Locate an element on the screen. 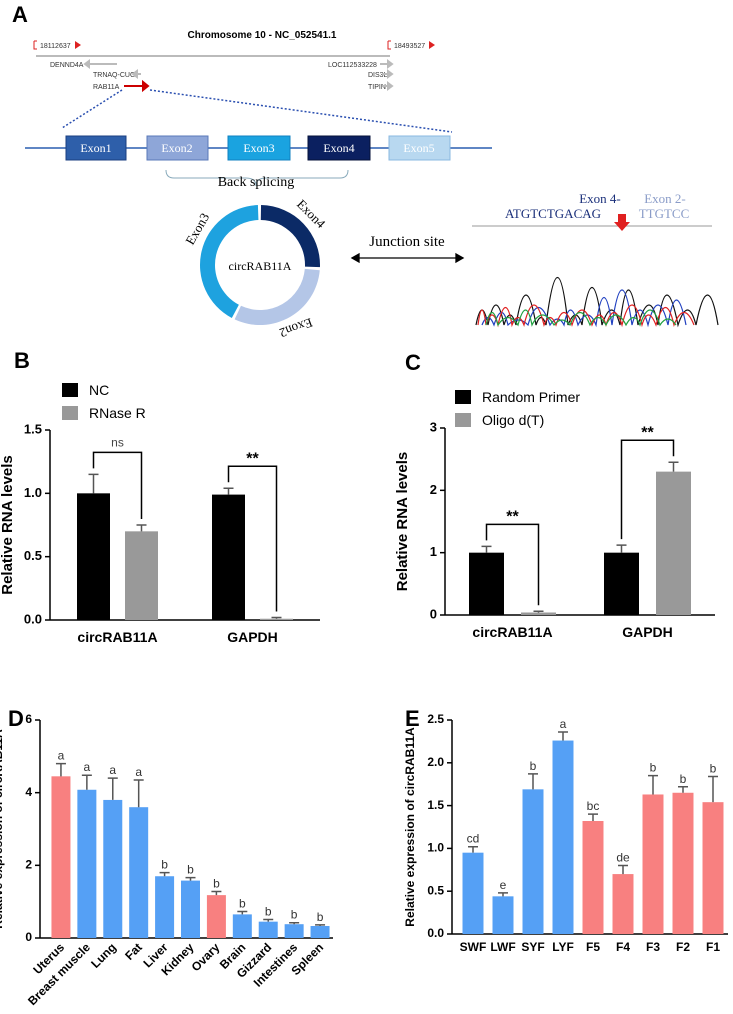 This screenshot has height=1014, width=733. gene-label: LOC112533228 is located at coordinates (352, 65).